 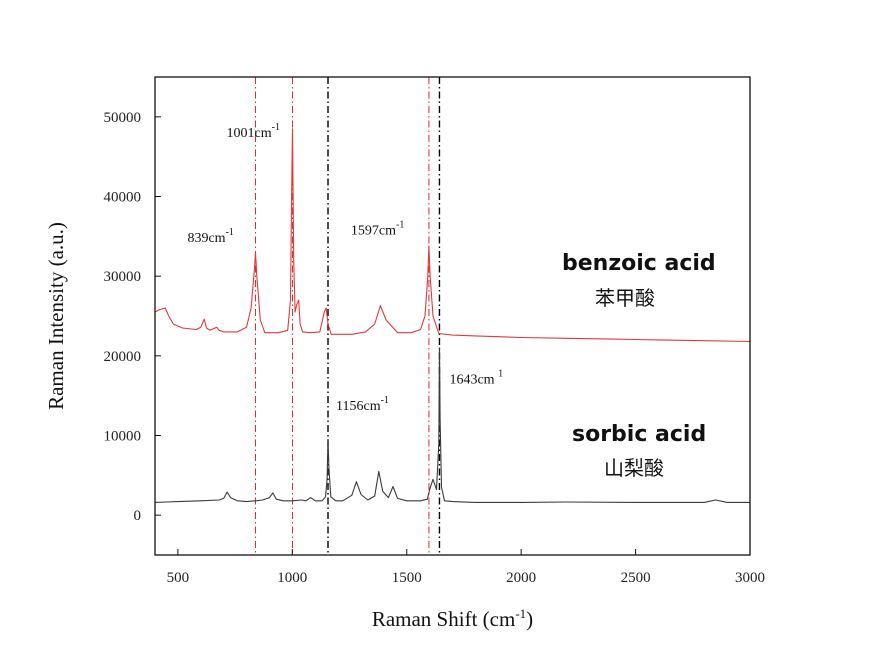 What do you see at coordinates (123, 357) in the screenshot?
I see `y-tick-label-20000: 20000` at bounding box center [123, 357].